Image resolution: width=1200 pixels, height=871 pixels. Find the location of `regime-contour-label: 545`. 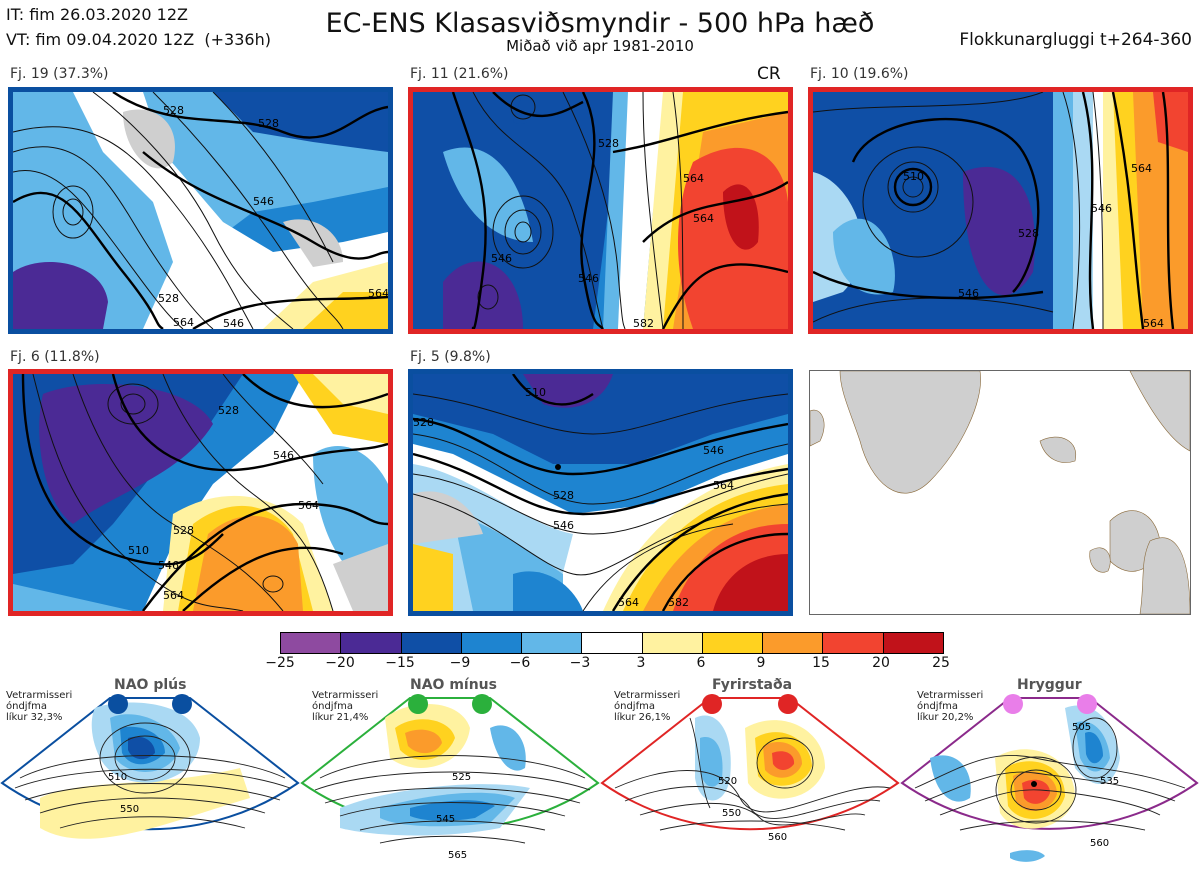

regime-contour-label: 545 is located at coordinates (445, 819).